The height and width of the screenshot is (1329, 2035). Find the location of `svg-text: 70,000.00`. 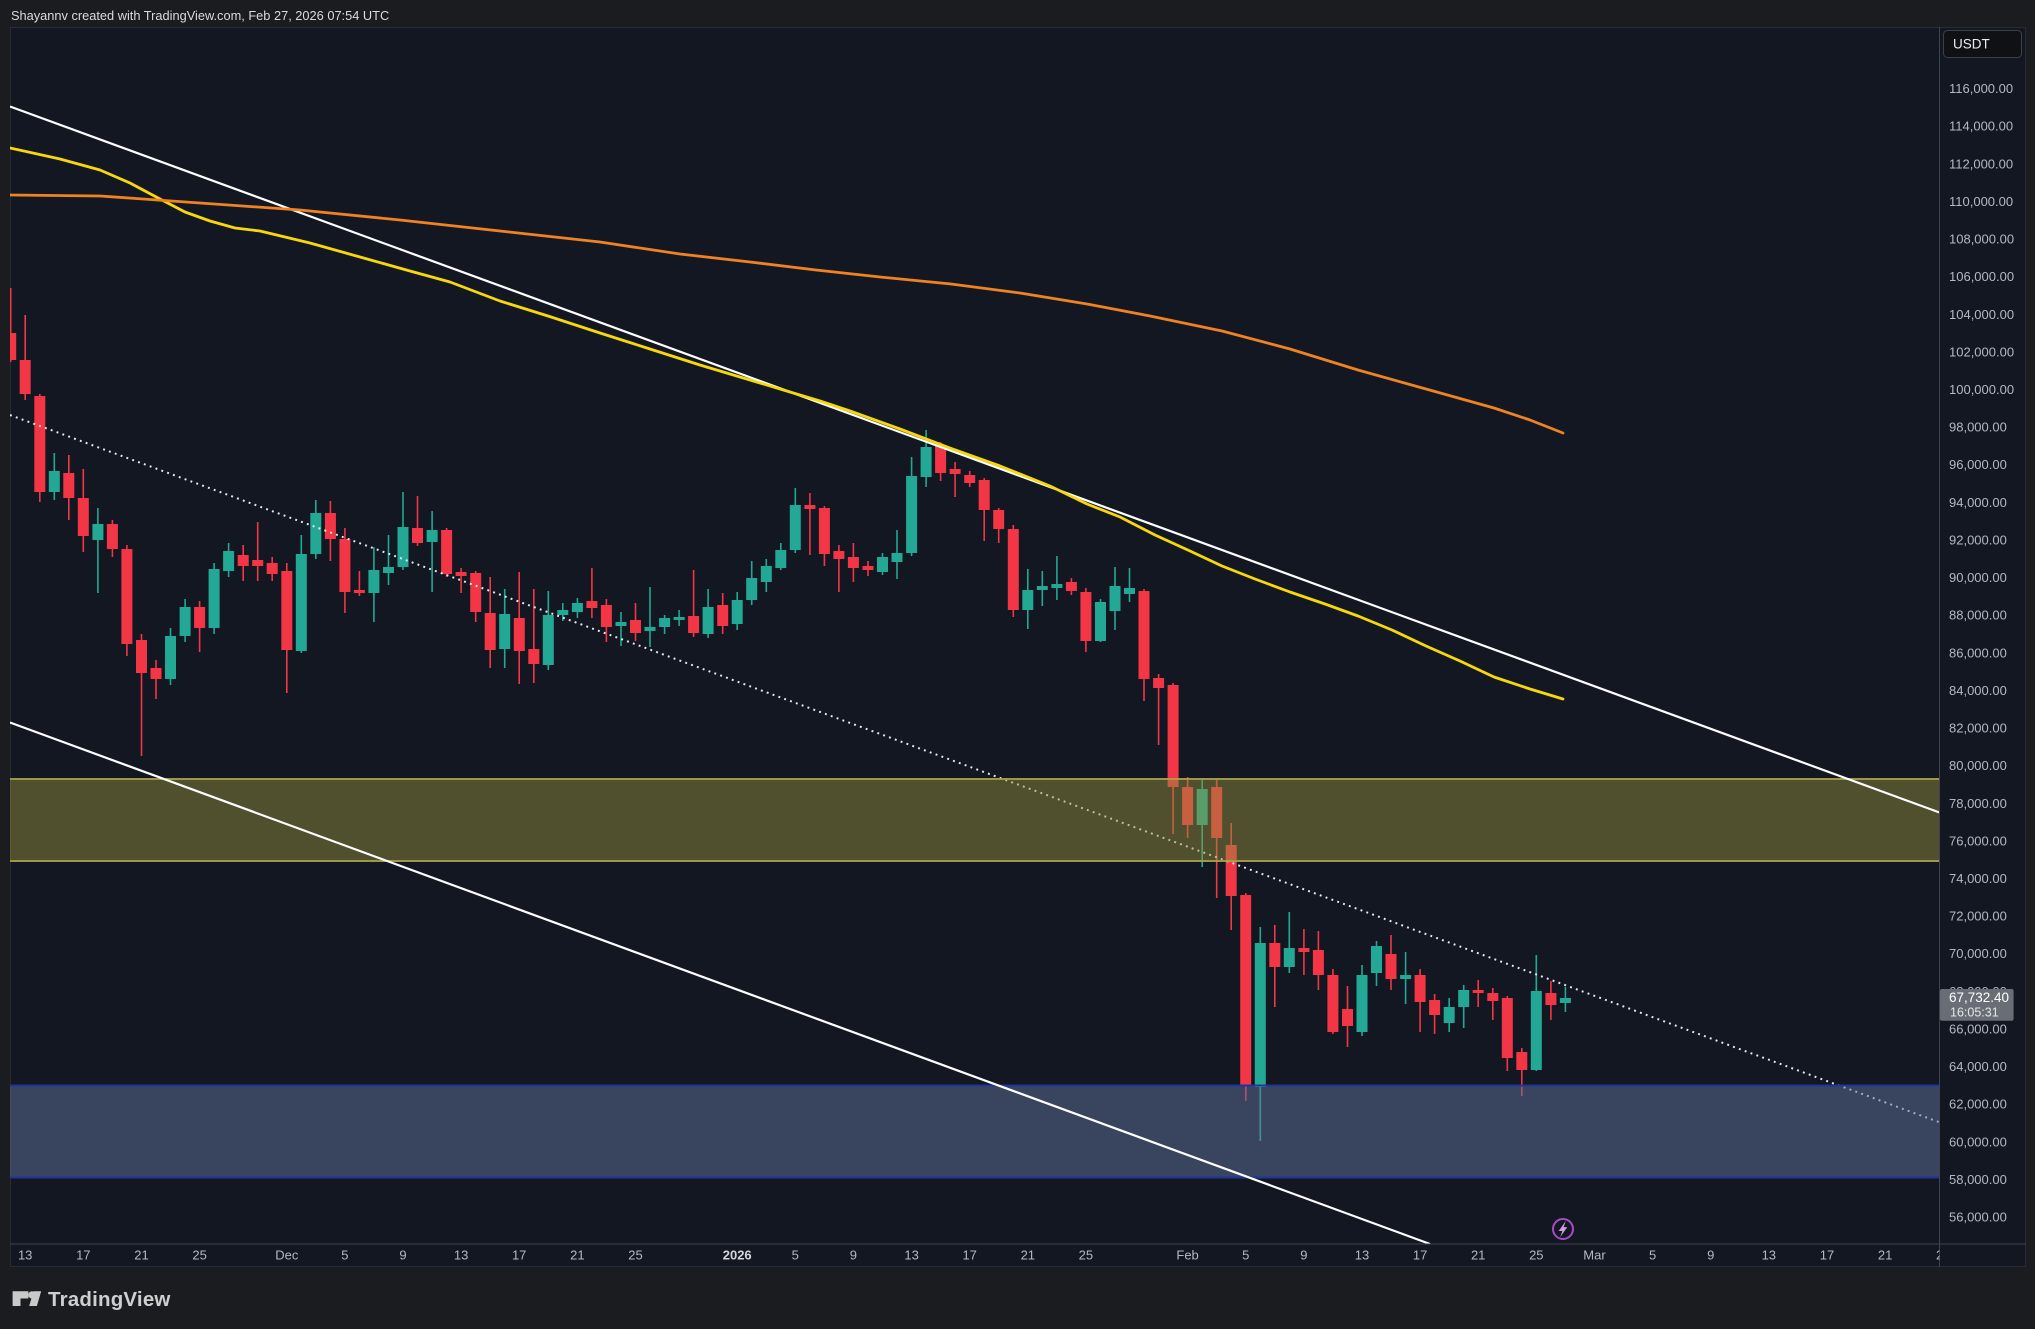

svg-text: 70,000.00 is located at coordinates (1978, 953).